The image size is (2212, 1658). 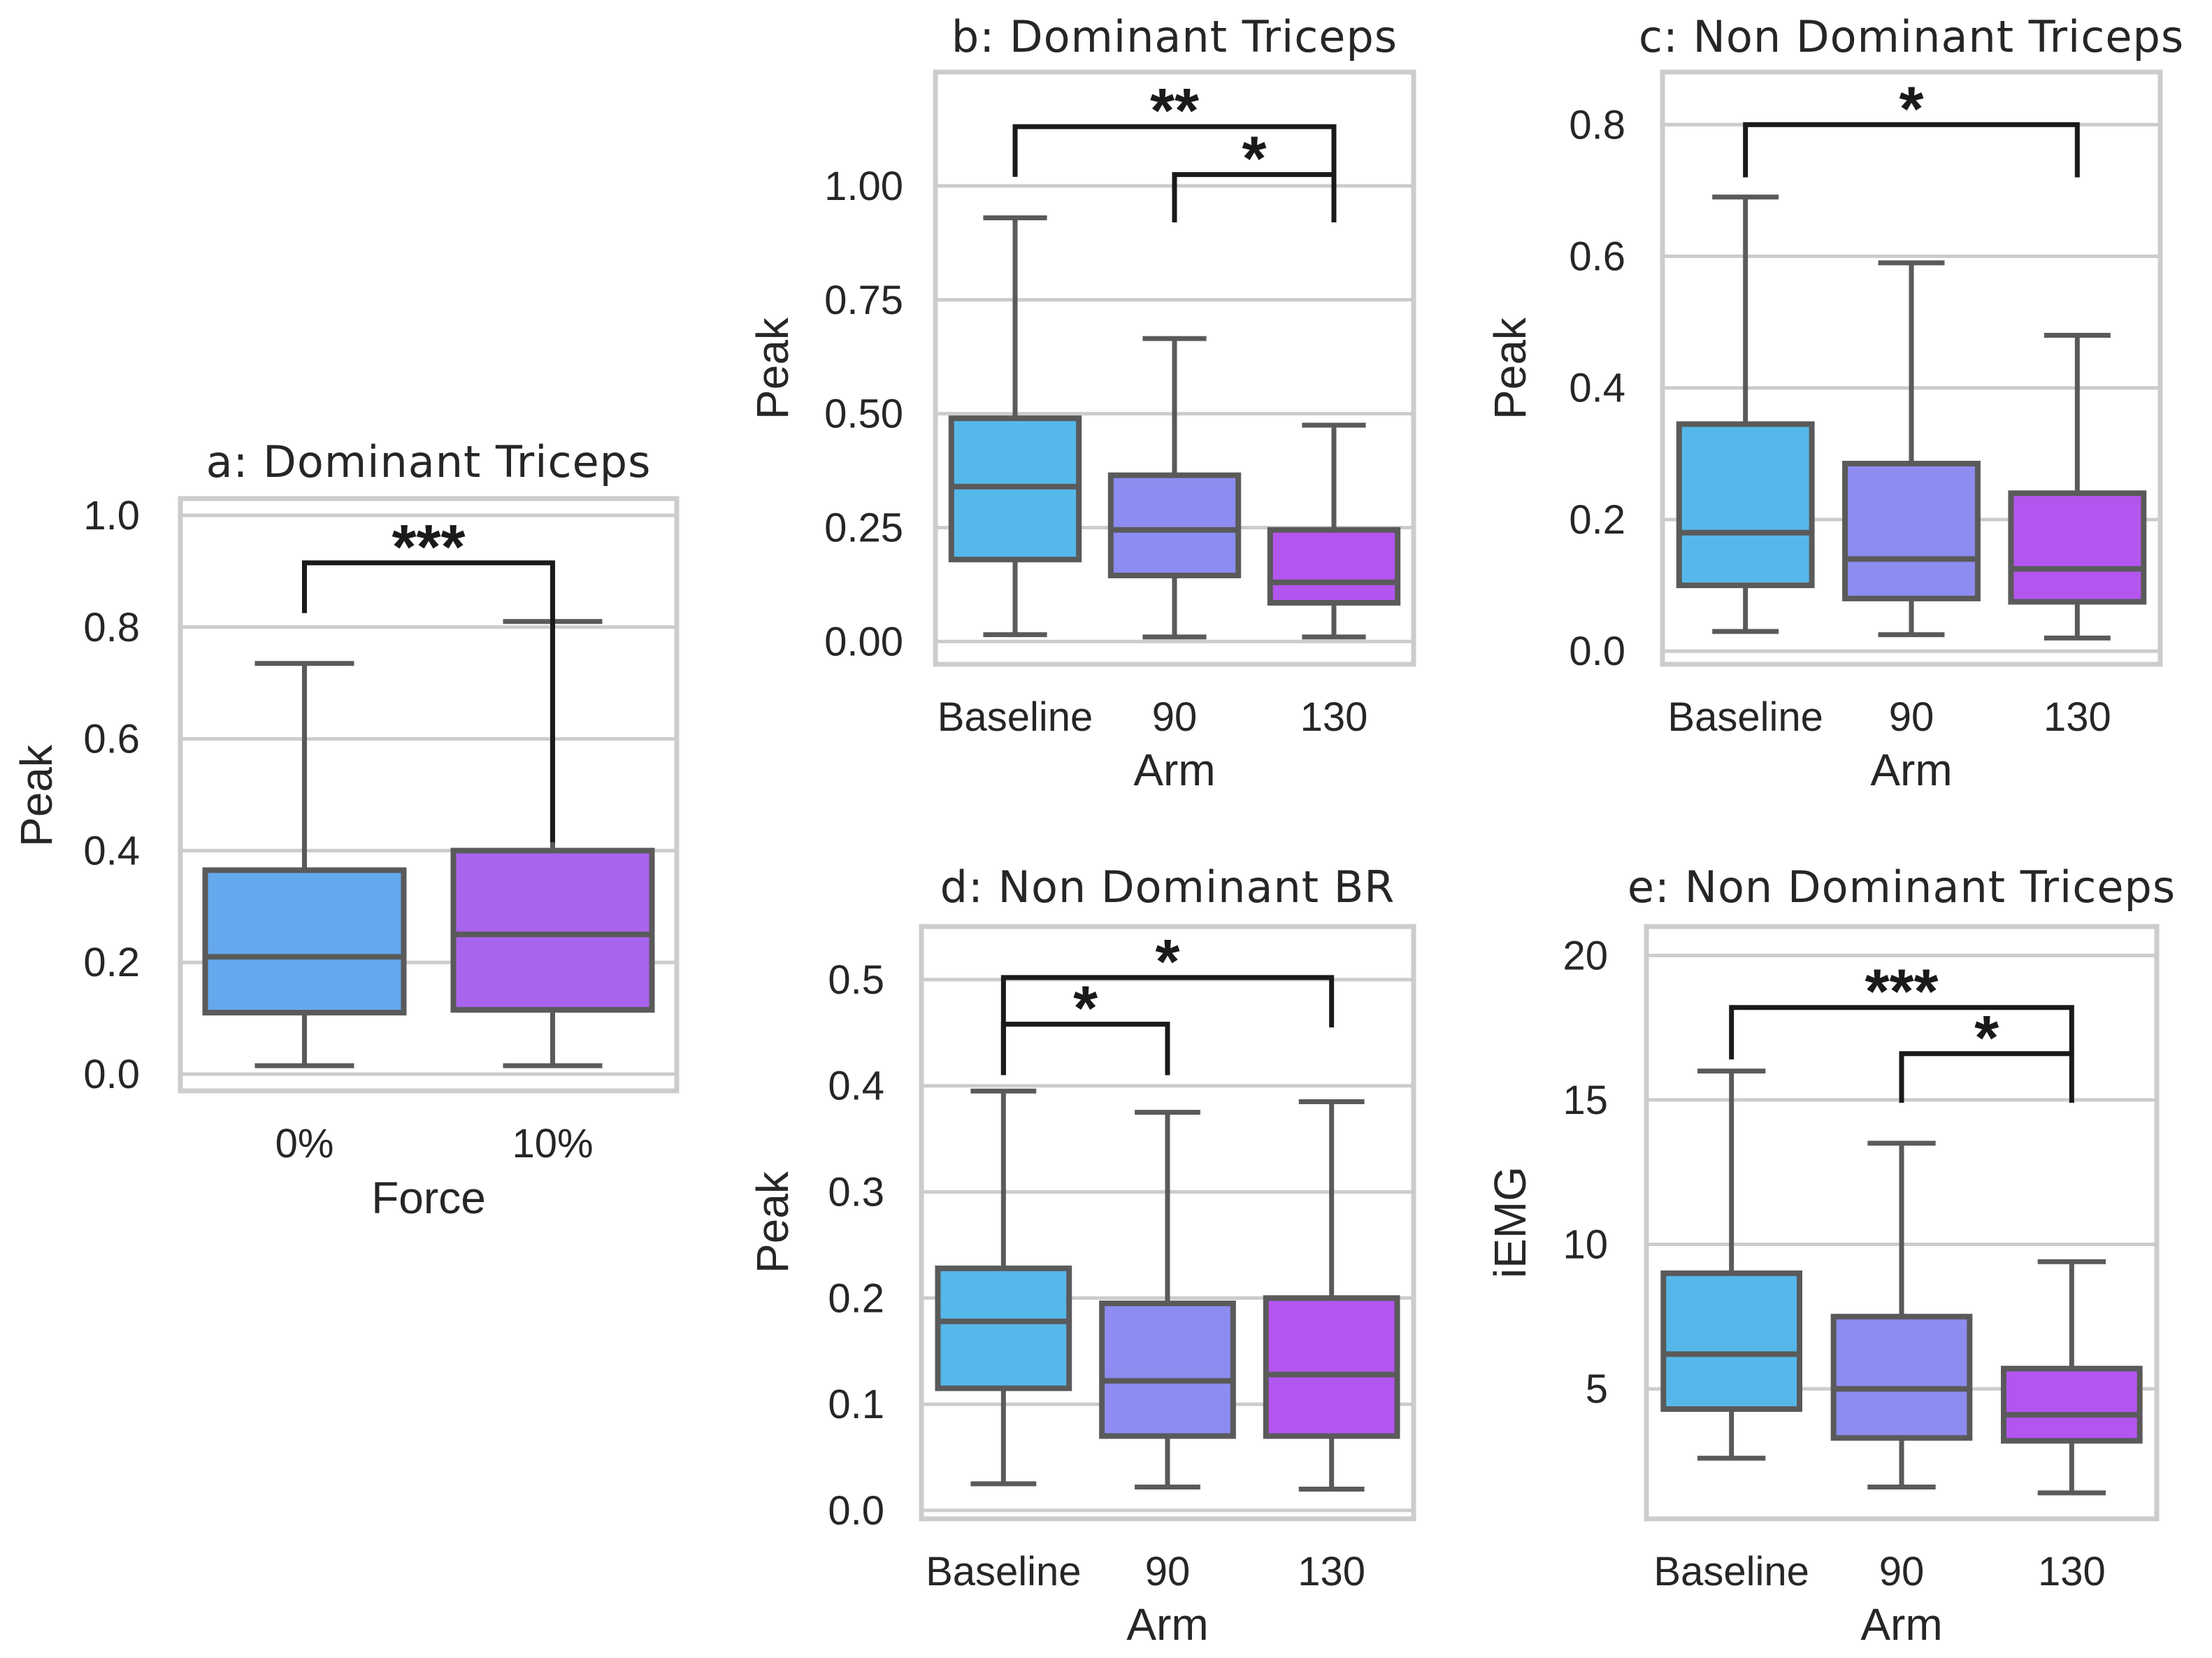 I want to click on y-tick-label: 0.5, so click(x=856, y=980).